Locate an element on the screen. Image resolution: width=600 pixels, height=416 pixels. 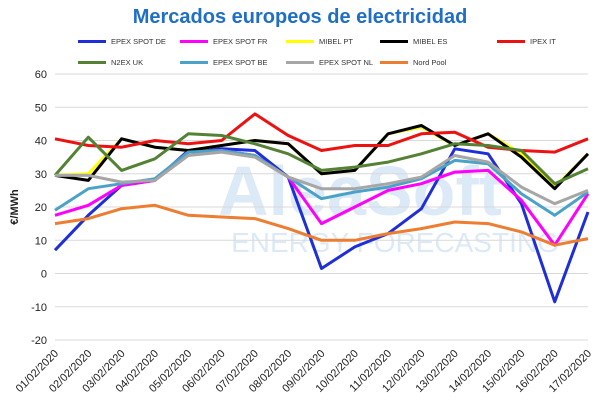
legend-item: N2EX UK is located at coordinates (110, 62).